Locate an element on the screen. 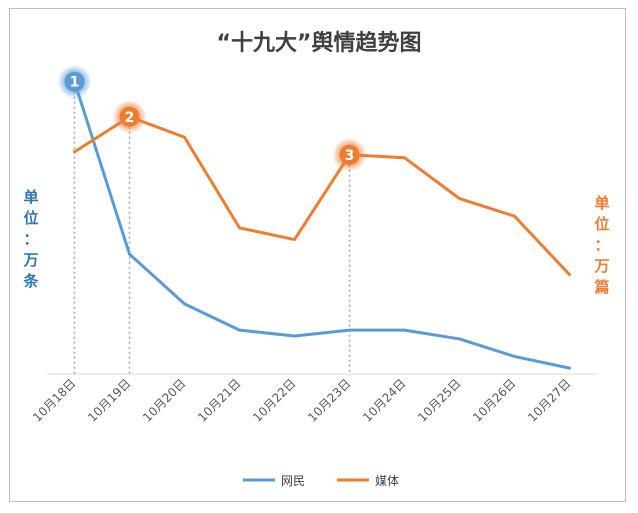  x-tick-label: 10月18日 is located at coordinates (54, 400).